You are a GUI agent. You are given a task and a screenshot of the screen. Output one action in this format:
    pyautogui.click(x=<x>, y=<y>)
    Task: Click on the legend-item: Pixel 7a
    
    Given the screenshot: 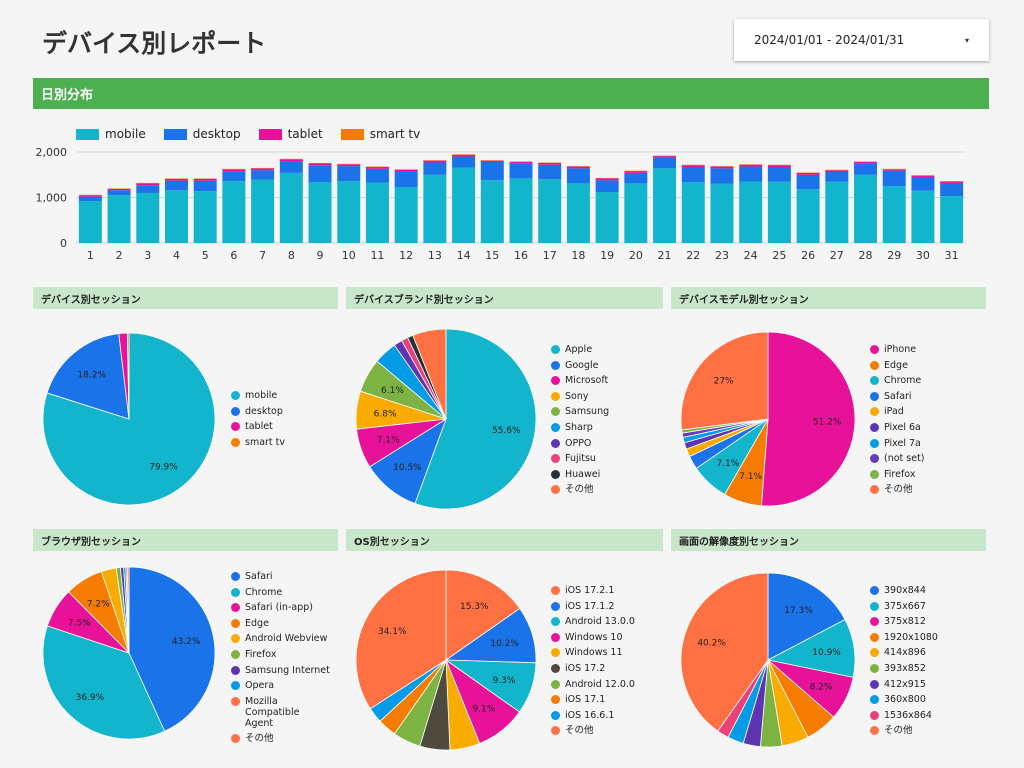 What is the action you would take?
    pyautogui.click(x=897, y=443)
    